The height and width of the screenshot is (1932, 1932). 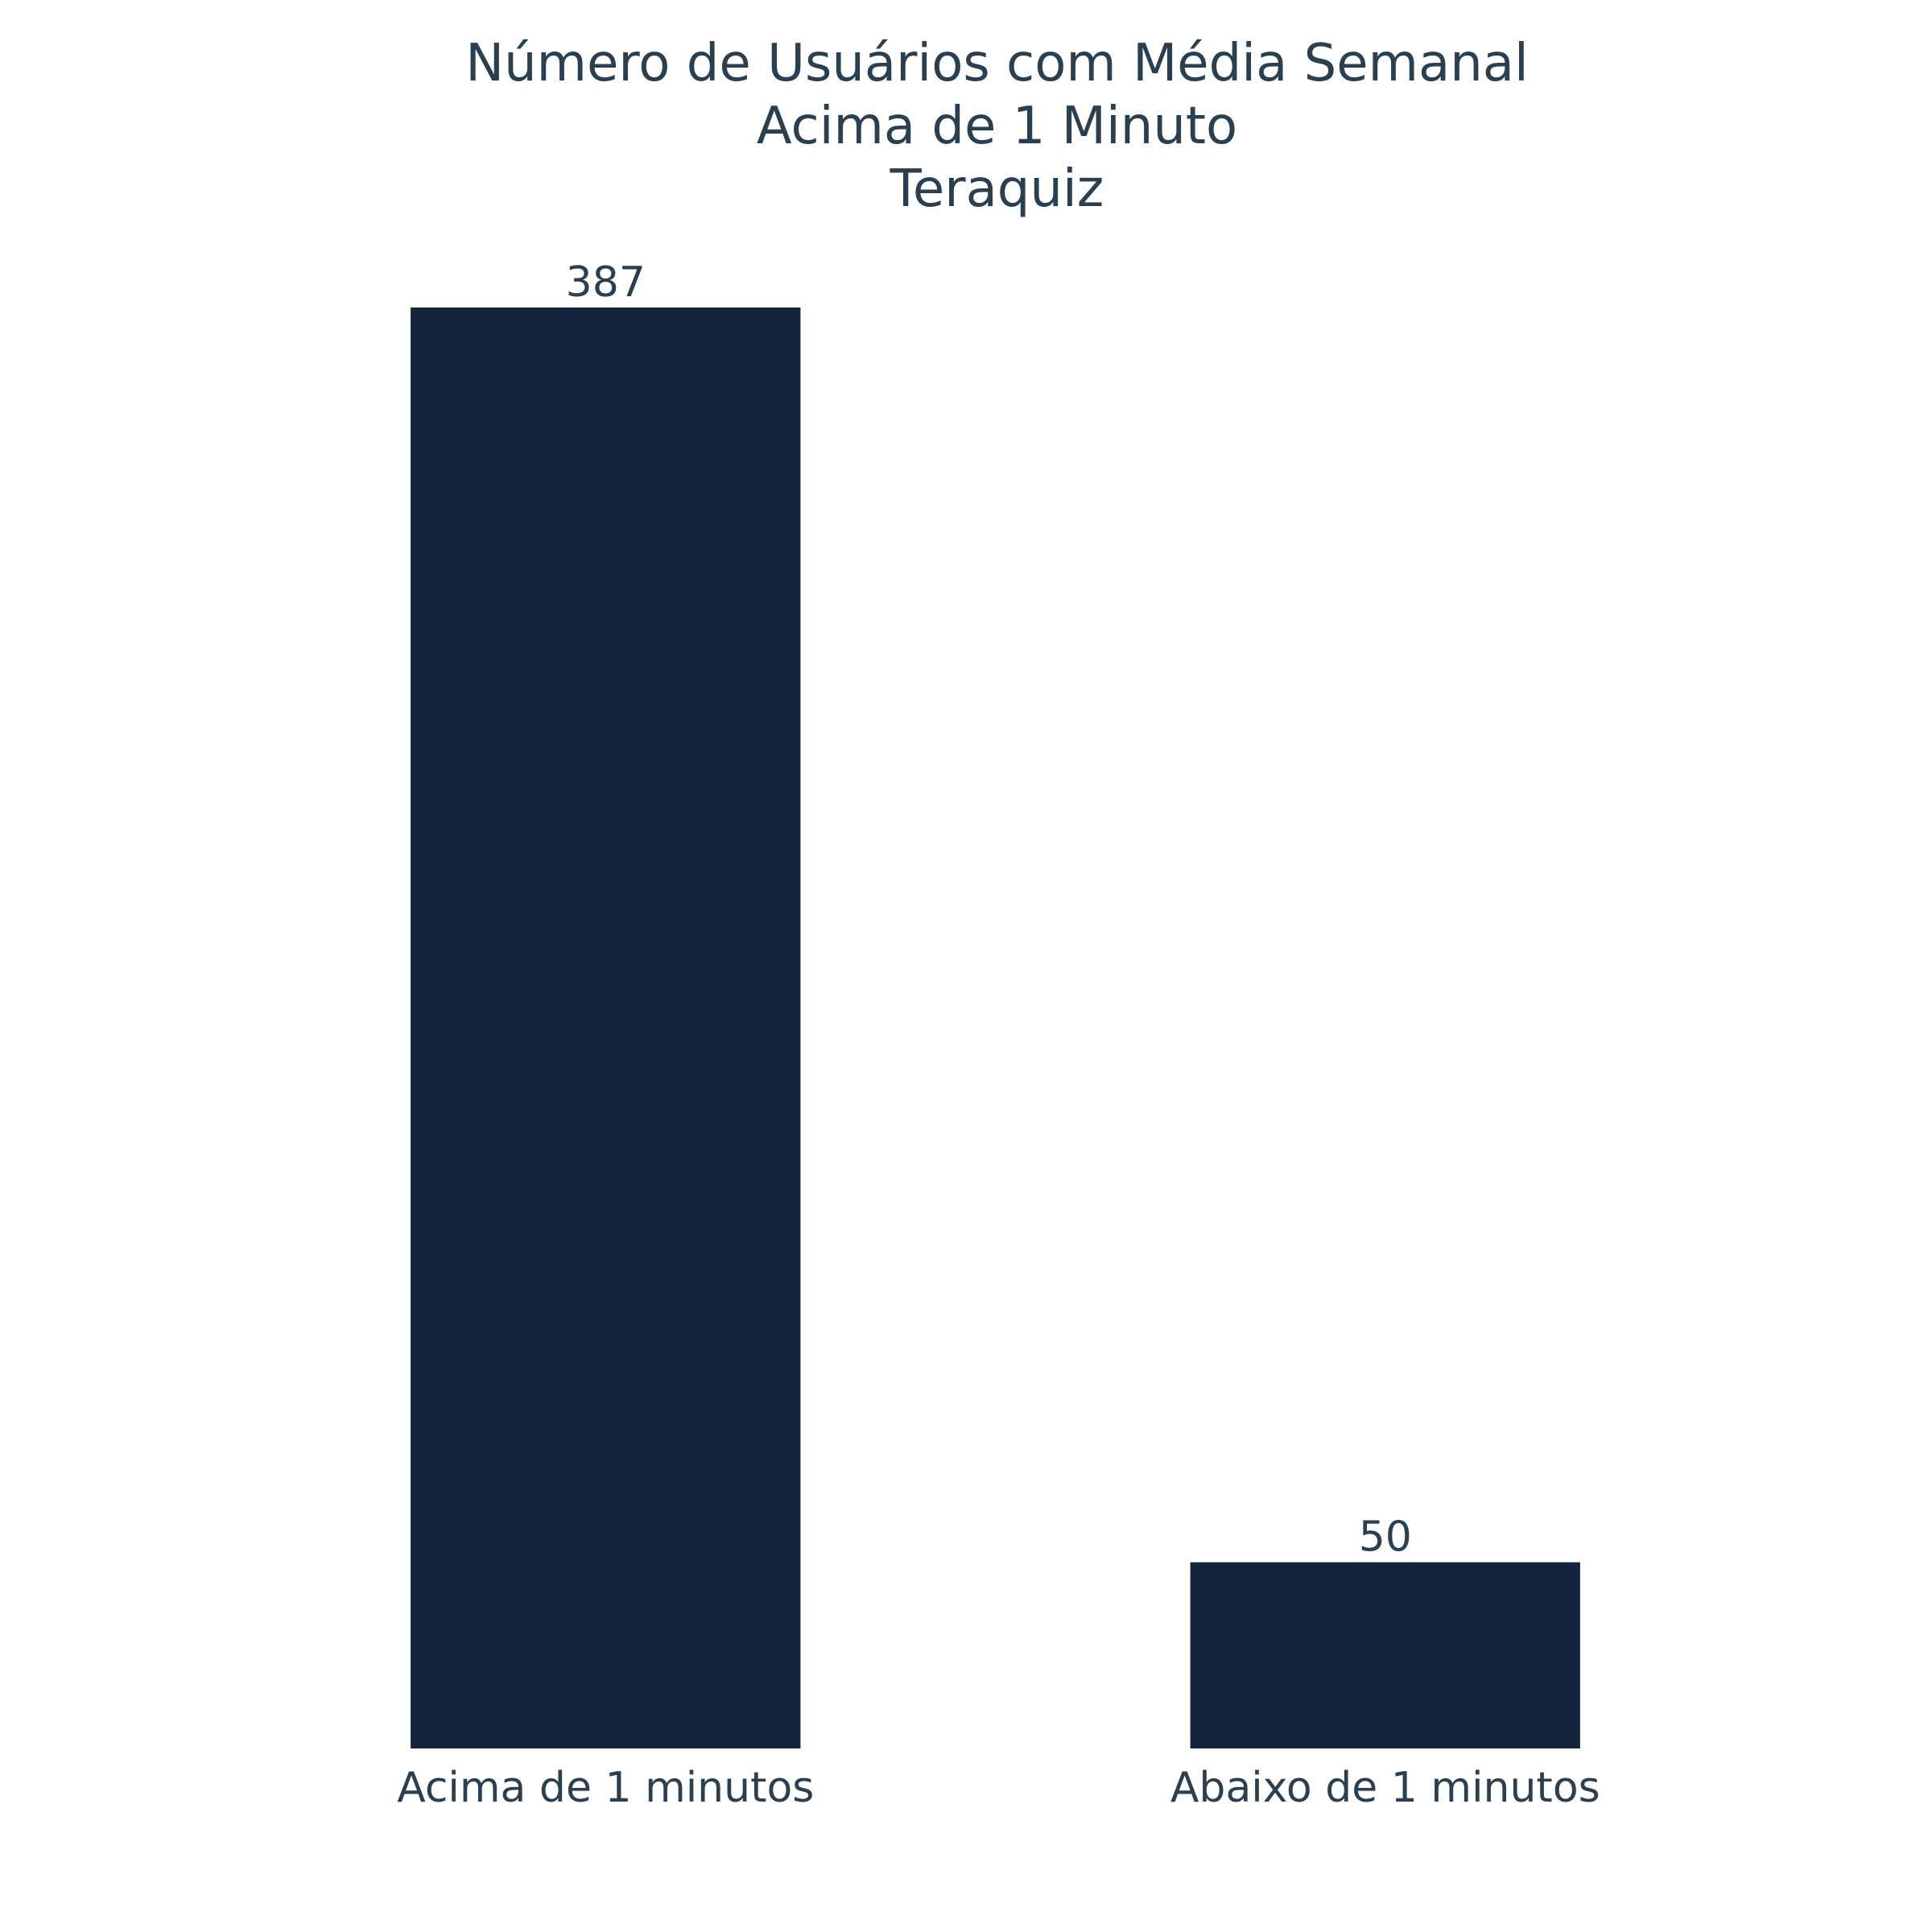 What do you see at coordinates (997, 63) in the screenshot?
I see `chart-title-line-1: Número de Usuários com Média Semanal` at bounding box center [997, 63].